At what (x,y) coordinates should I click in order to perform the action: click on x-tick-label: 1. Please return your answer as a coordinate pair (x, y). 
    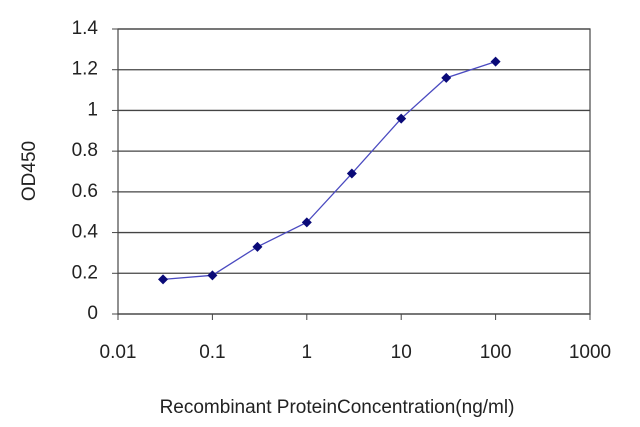
    Looking at the image, I should click on (307, 352).